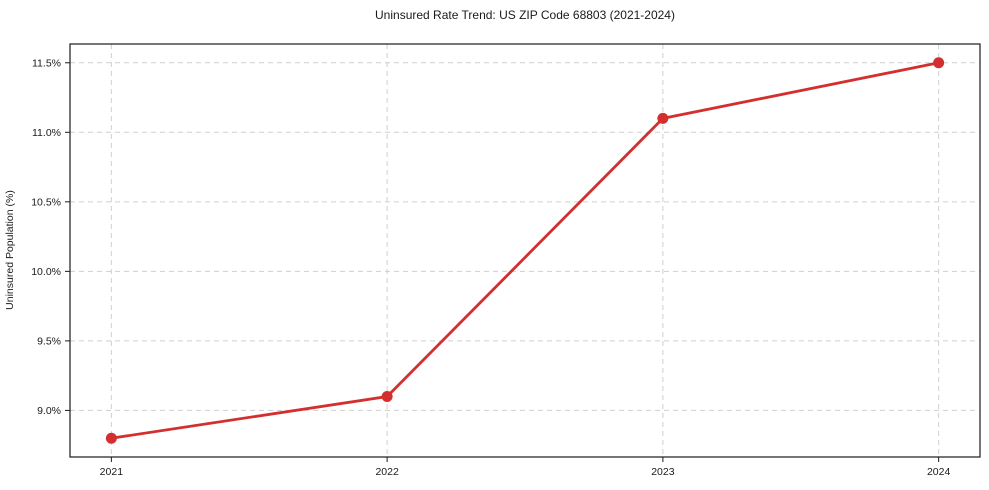 The image size is (989, 490). I want to click on x-tick-label: 2024, so click(939, 472).